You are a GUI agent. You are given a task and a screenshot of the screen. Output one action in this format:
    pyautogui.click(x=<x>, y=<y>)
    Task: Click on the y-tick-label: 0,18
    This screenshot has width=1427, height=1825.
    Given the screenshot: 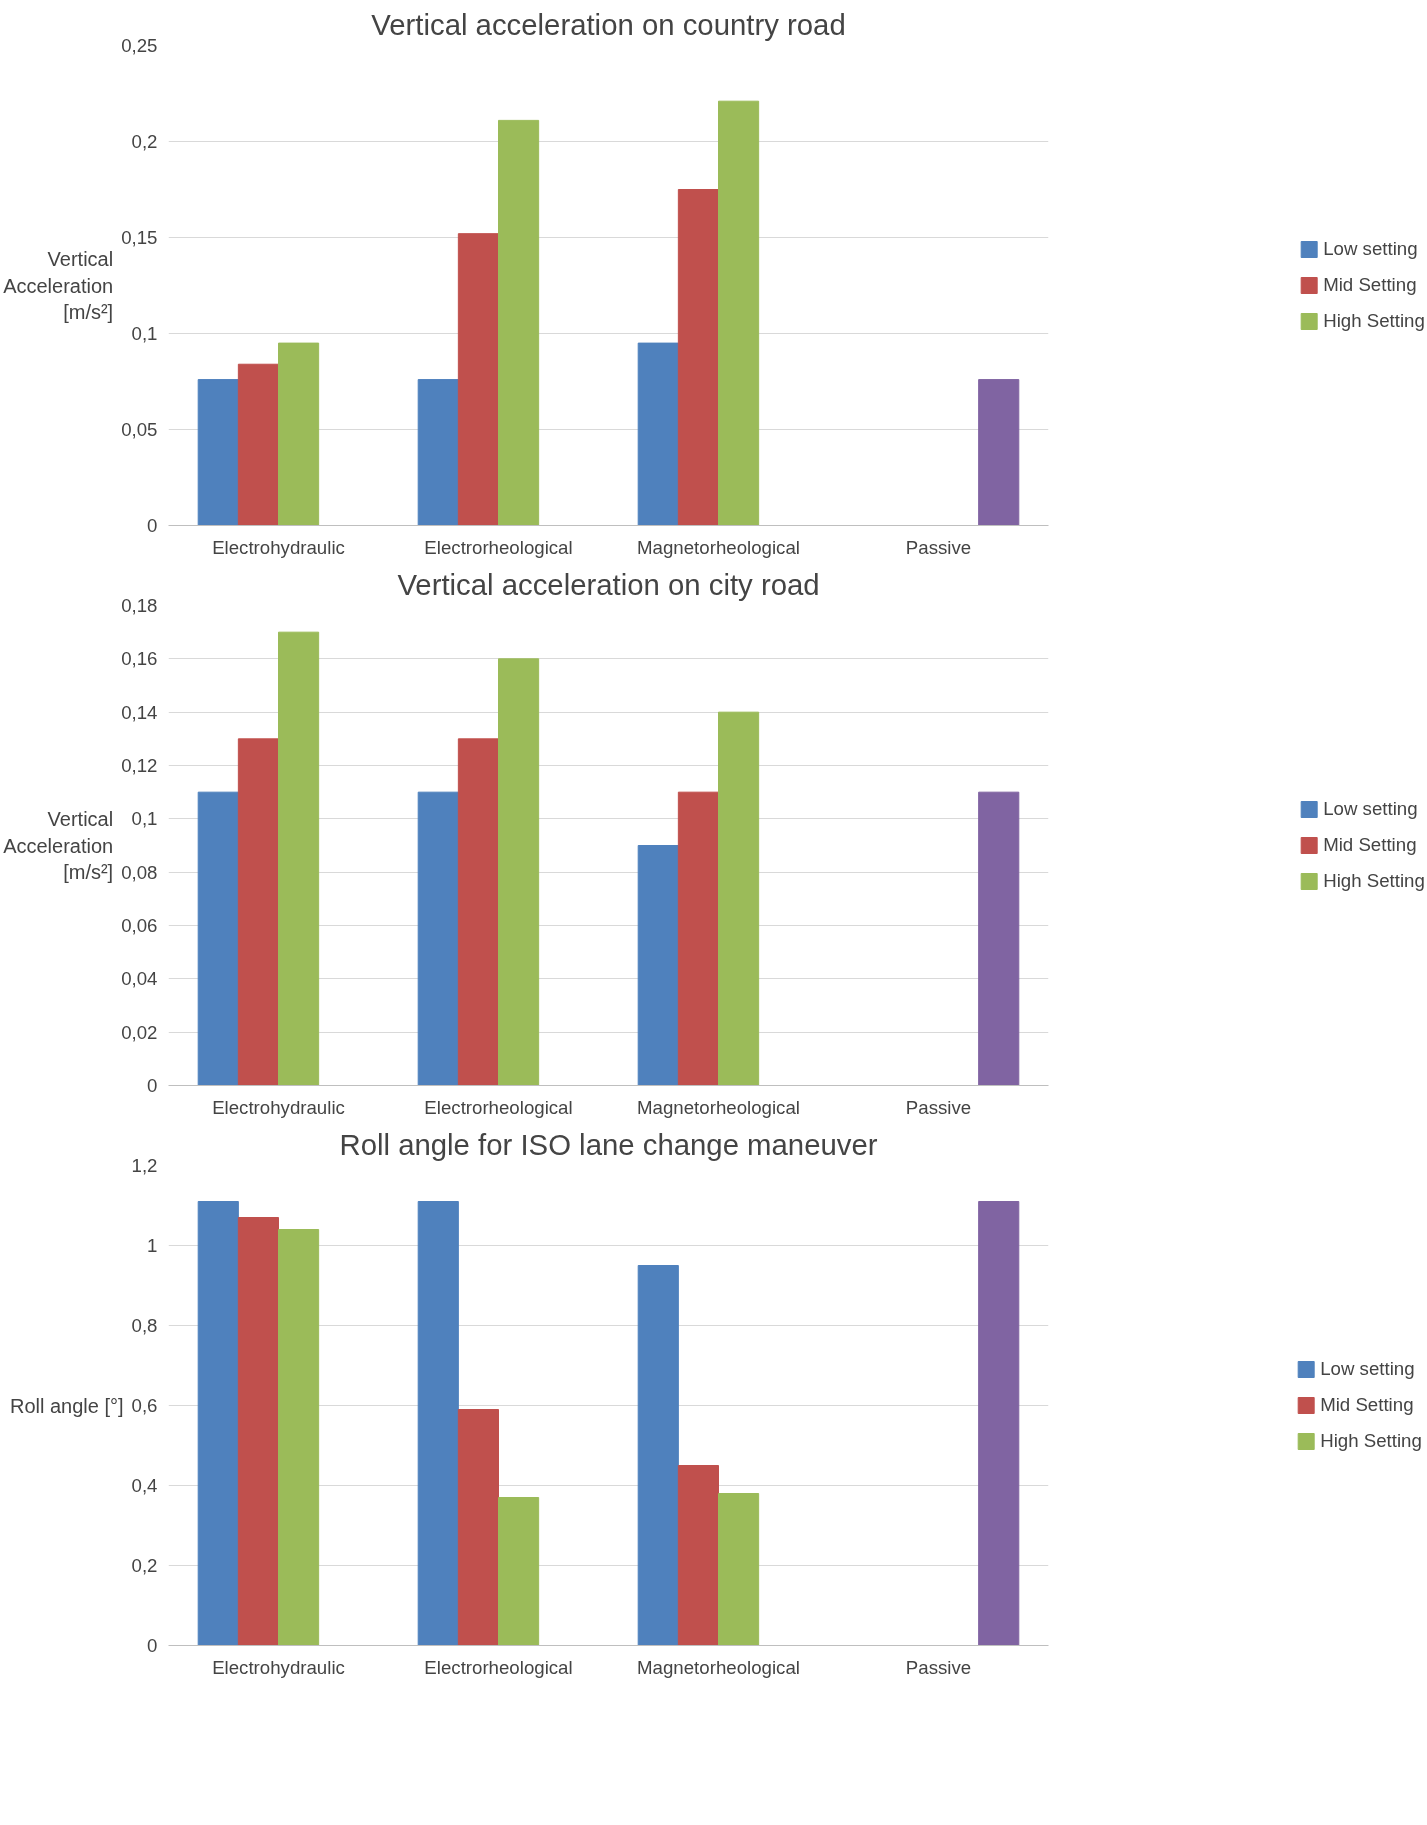 What is the action you would take?
    pyautogui.click(x=139, y=605)
    